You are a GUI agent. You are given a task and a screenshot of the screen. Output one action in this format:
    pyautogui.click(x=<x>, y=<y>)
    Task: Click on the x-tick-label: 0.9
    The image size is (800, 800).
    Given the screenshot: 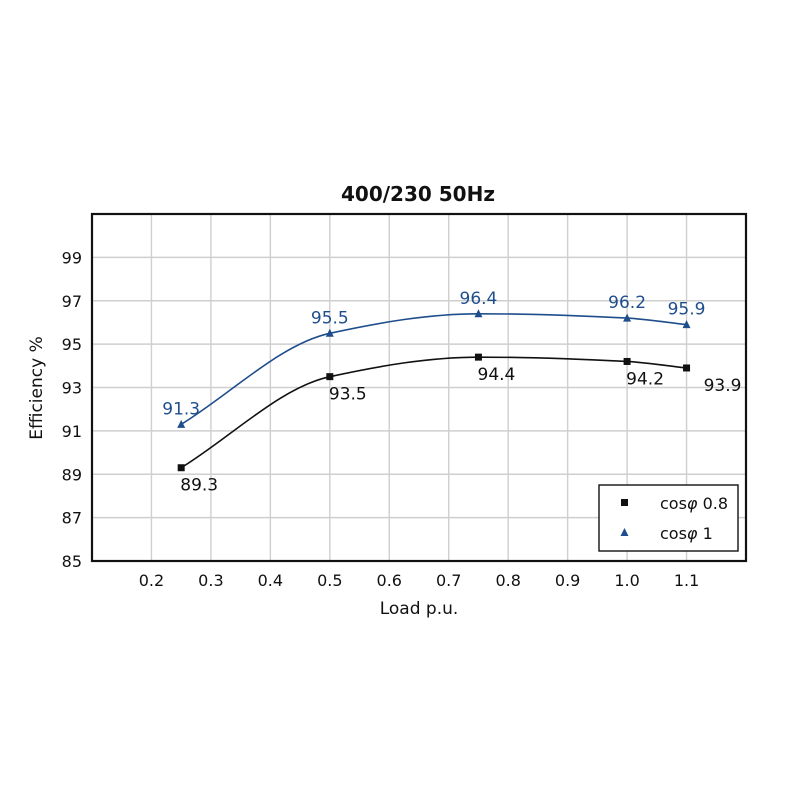 What is the action you would take?
    pyautogui.click(x=567, y=580)
    